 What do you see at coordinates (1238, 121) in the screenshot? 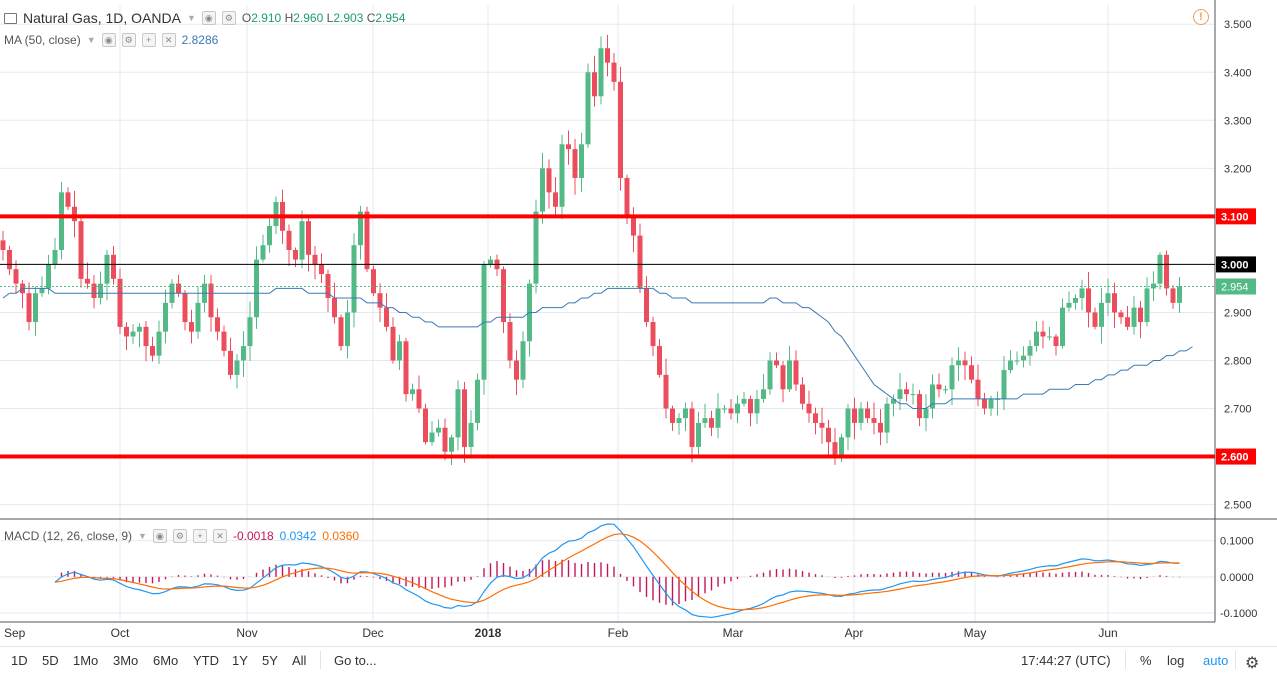
I see `price-axis-label: 3.300` at bounding box center [1238, 121].